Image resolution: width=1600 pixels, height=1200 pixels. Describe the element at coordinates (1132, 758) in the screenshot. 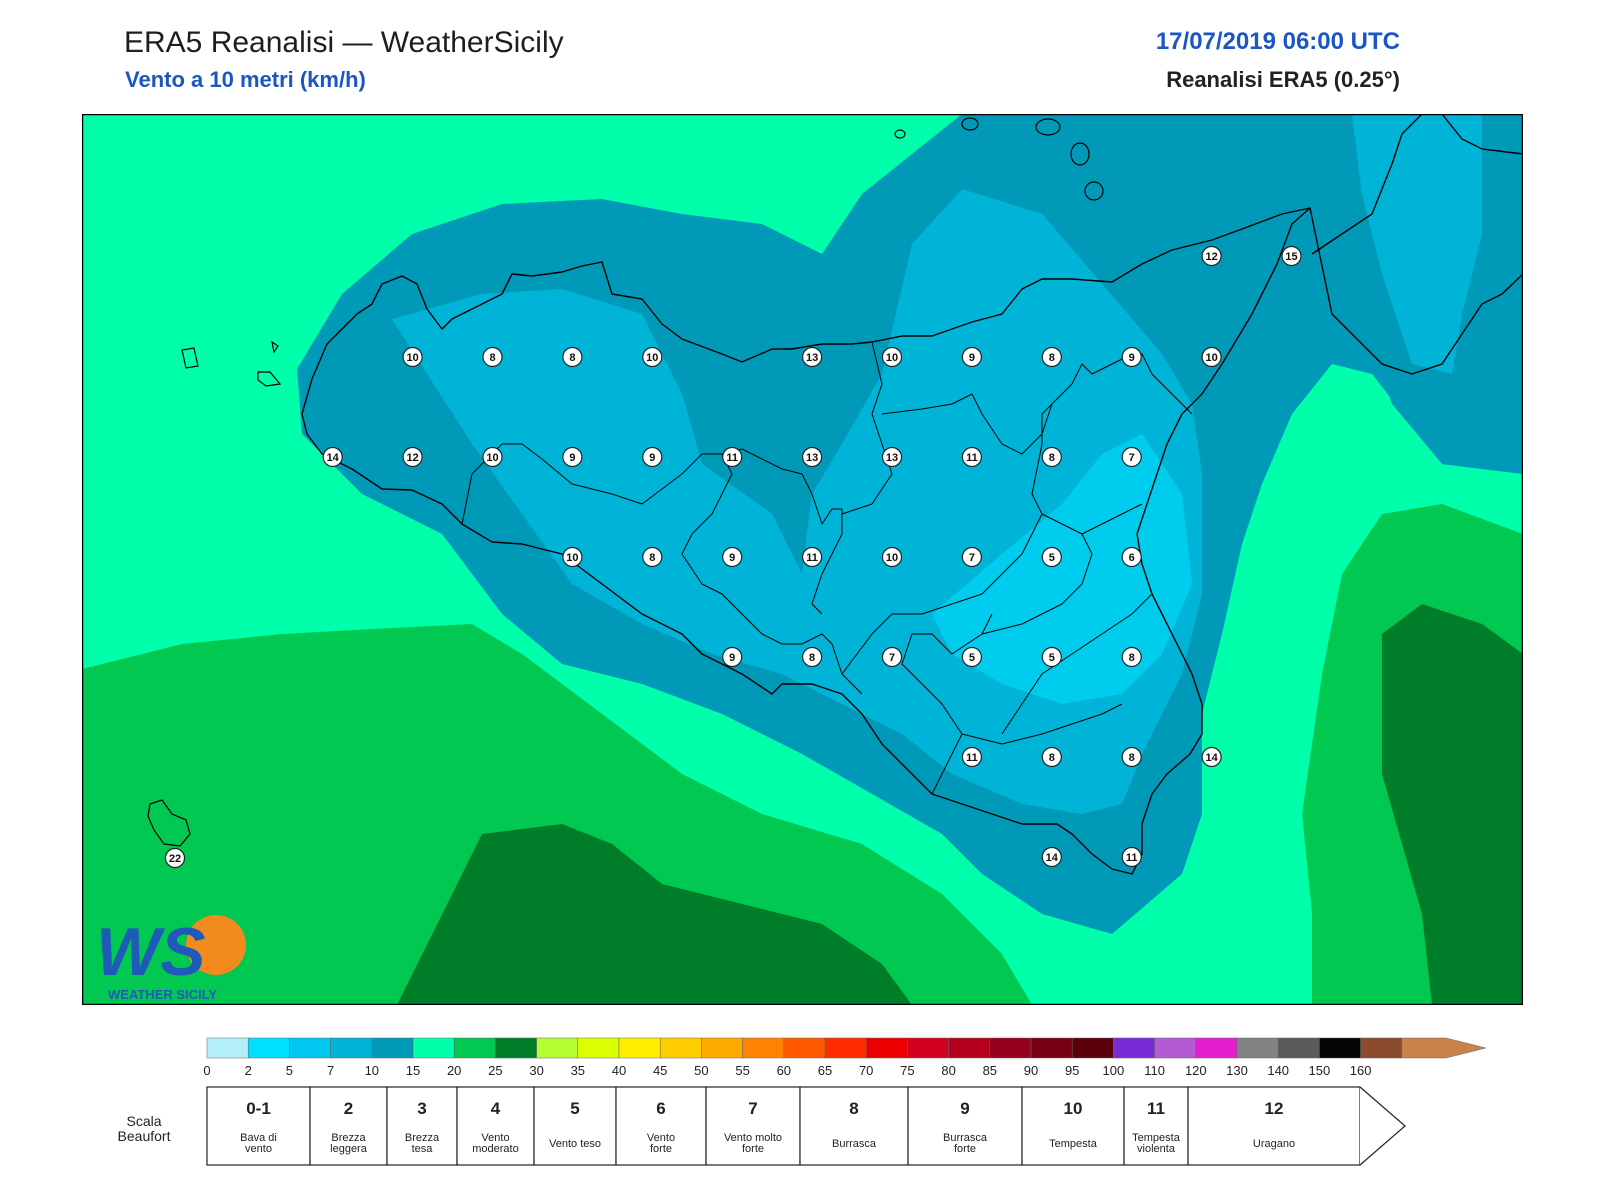

I see `station-value: 8` at that location.